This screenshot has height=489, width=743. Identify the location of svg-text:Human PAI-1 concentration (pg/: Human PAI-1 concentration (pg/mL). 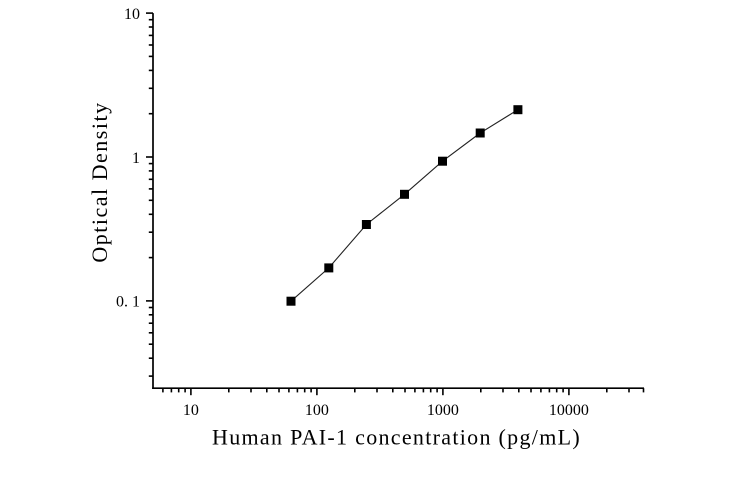
(396, 437).